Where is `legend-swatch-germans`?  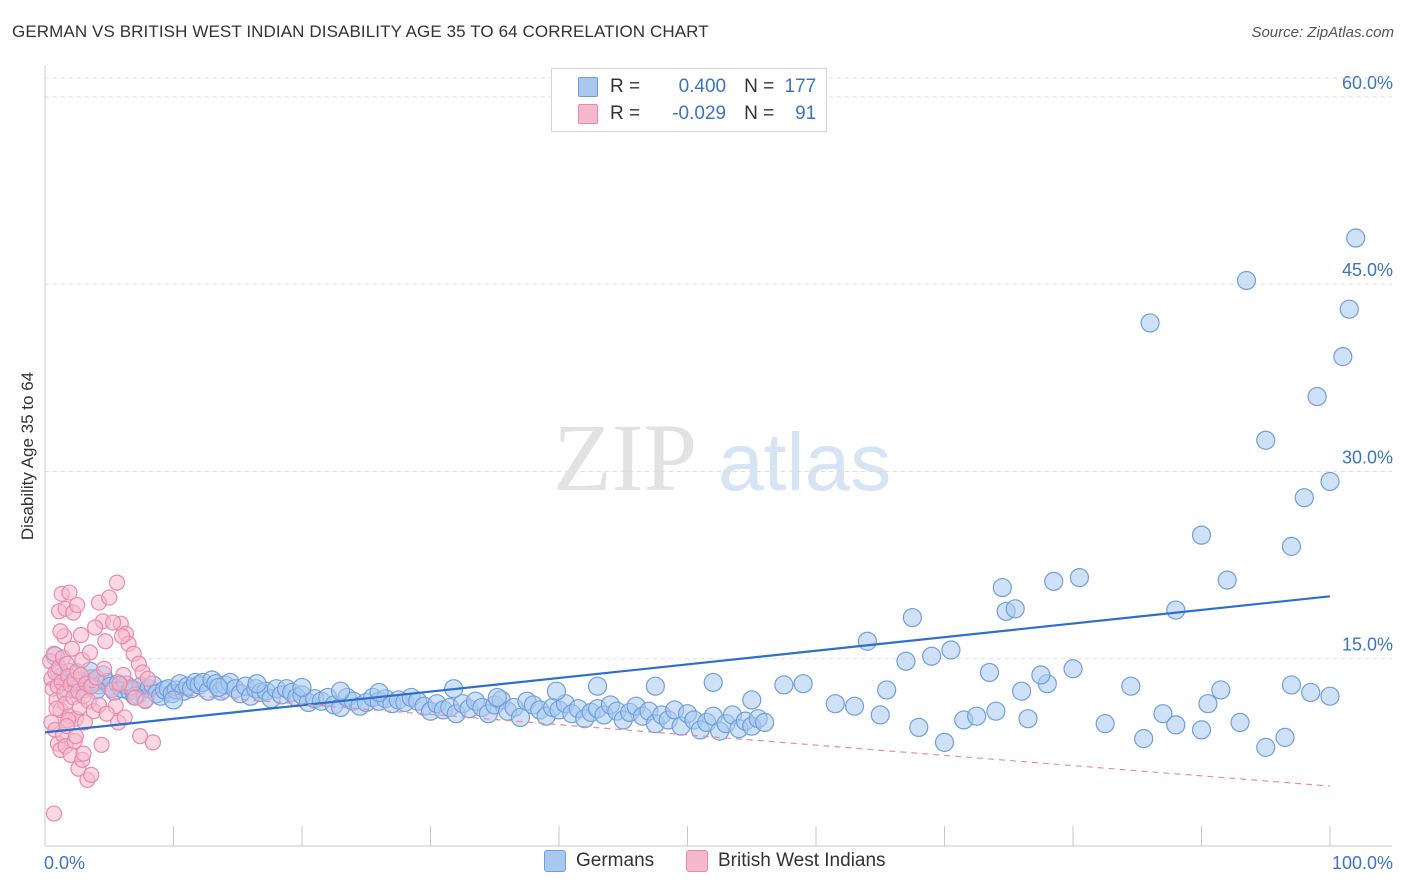 legend-swatch-germans is located at coordinates (555, 861).